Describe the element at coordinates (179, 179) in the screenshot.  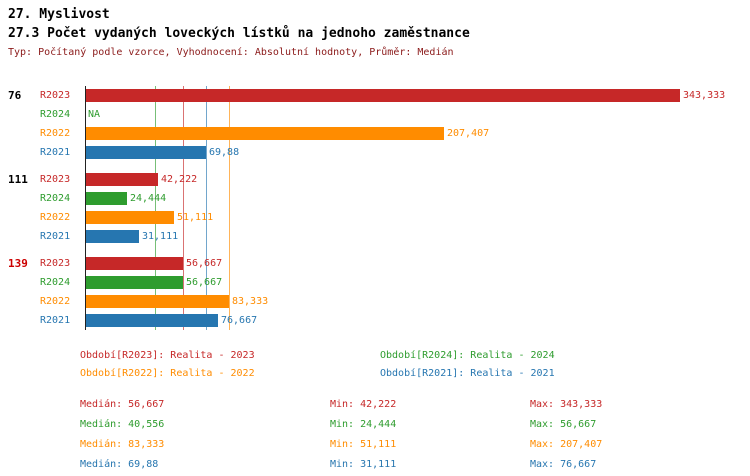
I see `bar-value-label: 42,222` at that location.